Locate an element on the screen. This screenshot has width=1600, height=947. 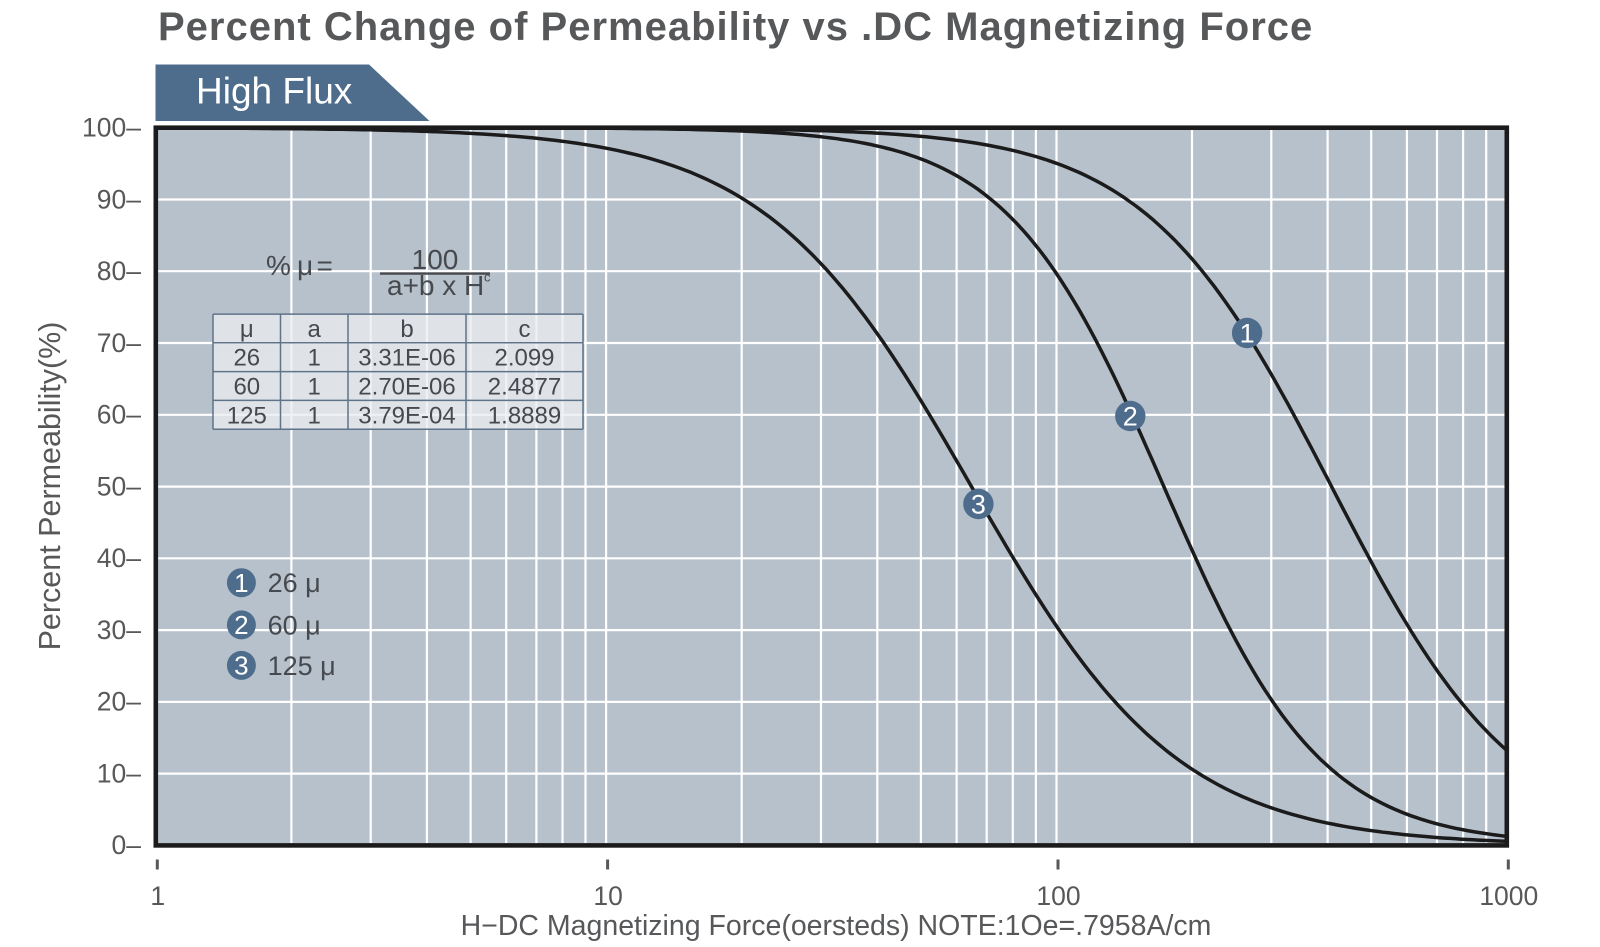
svg-text: 80– is located at coordinates (119, 271).